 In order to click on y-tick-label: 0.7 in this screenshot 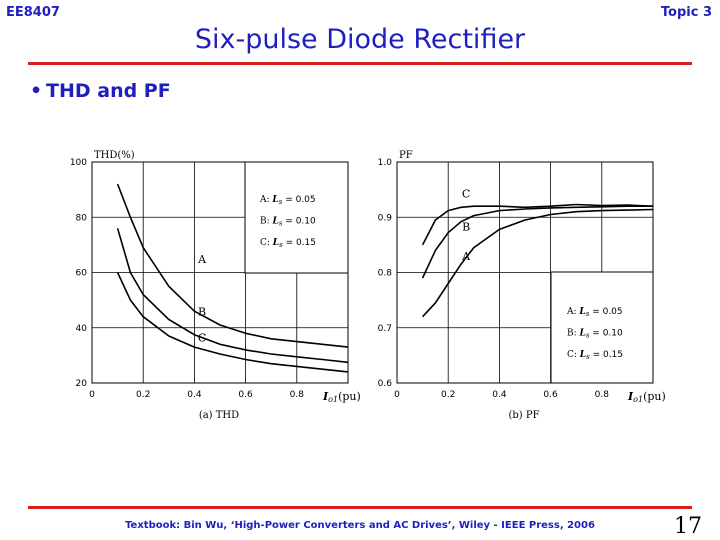, I will do `click(385, 329)`.